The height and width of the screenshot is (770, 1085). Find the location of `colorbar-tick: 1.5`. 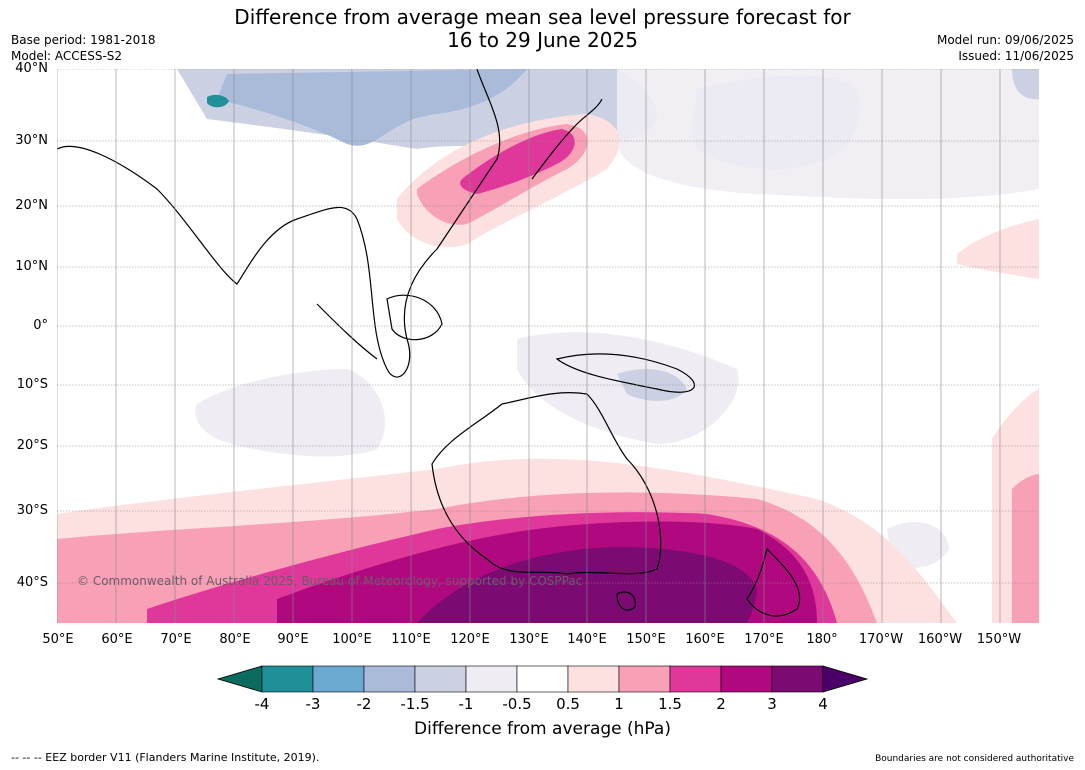

colorbar-tick: 1.5 is located at coordinates (670, 704).